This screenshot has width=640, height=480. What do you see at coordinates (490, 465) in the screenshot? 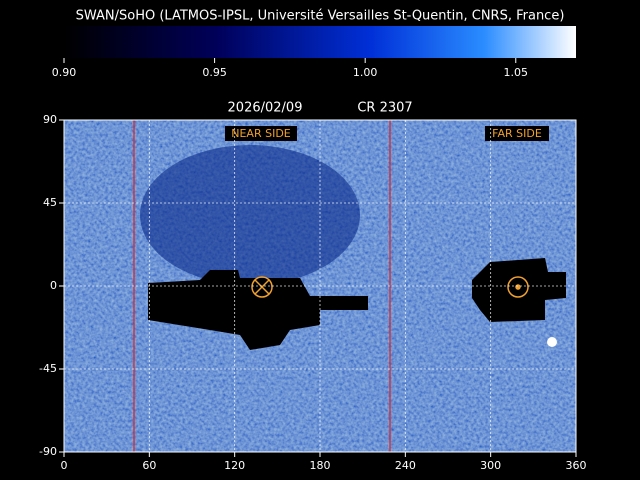
I see `x-tick-label: 300` at bounding box center [490, 465].